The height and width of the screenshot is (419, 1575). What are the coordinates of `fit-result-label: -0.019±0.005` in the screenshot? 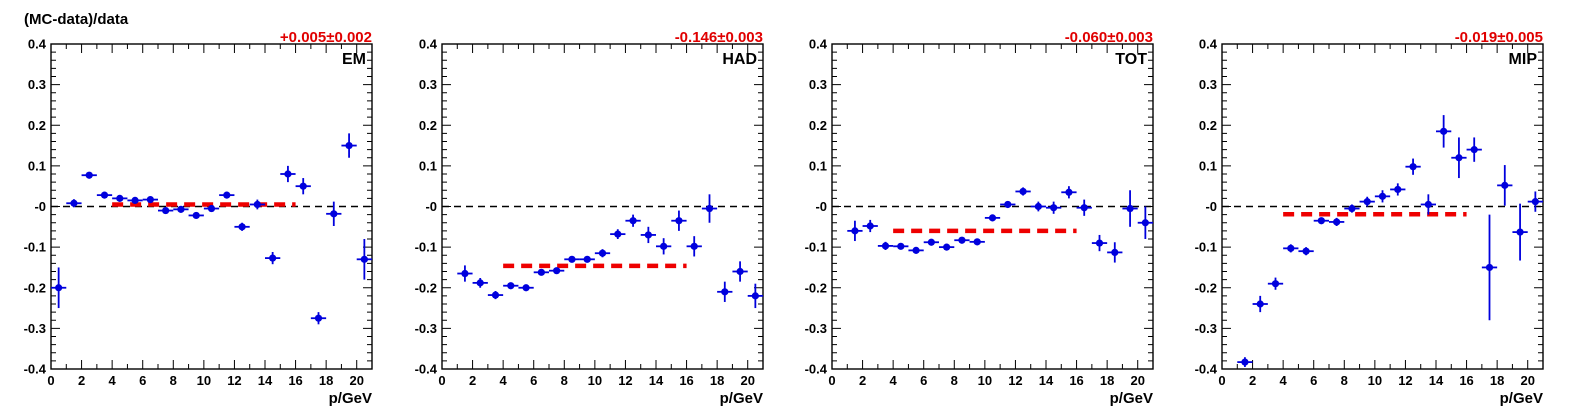 It's located at (1499, 37).